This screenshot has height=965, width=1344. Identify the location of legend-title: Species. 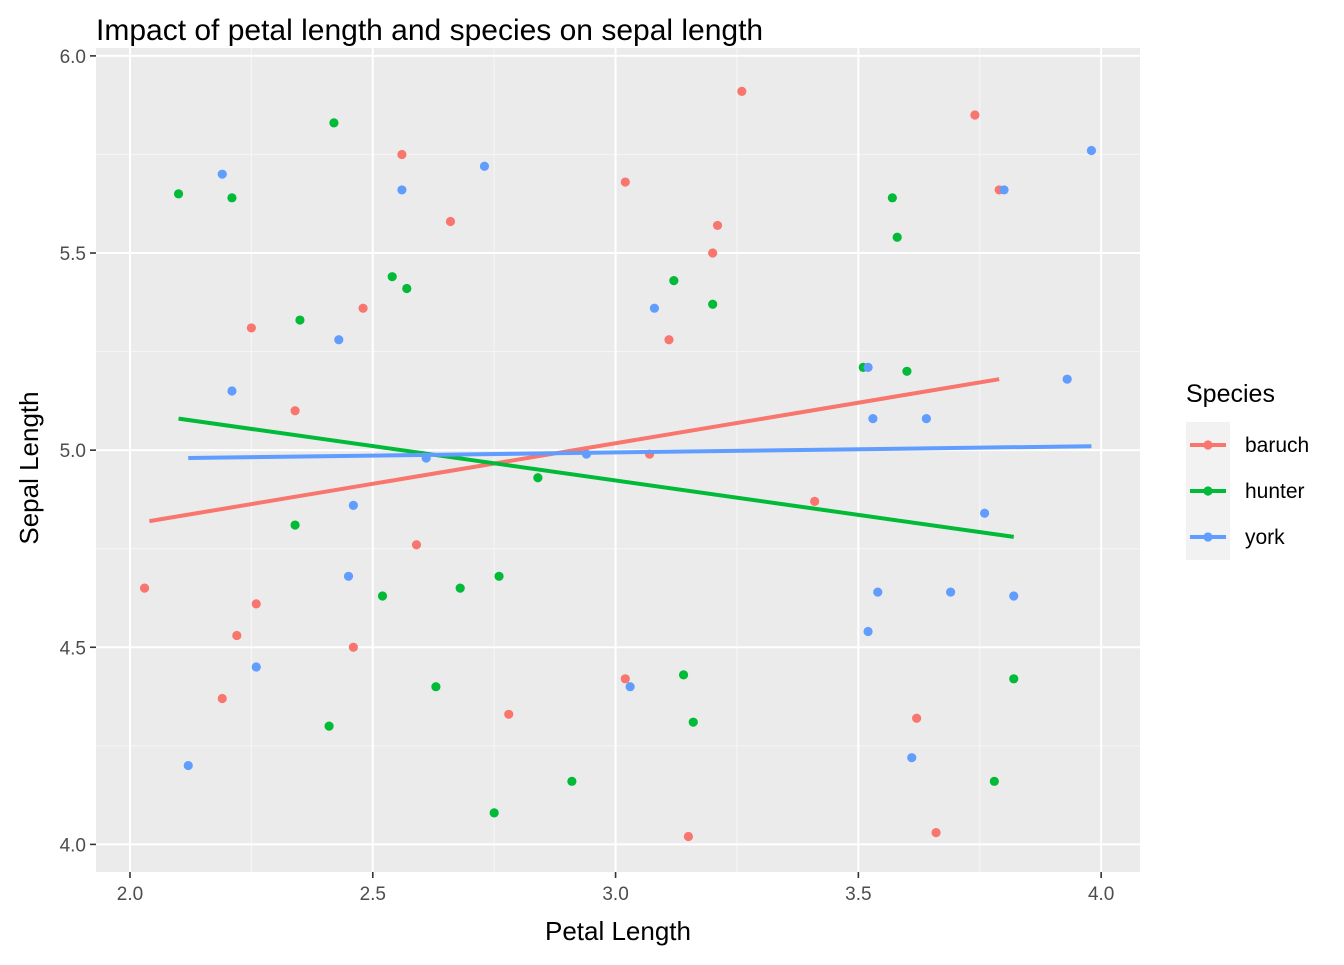
(1230, 394).